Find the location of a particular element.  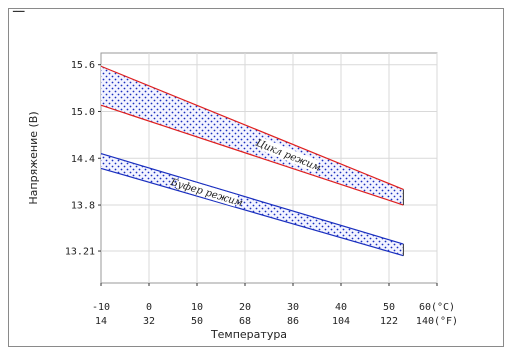

y-tick-label: 14.4 is located at coordinates (83, 159).